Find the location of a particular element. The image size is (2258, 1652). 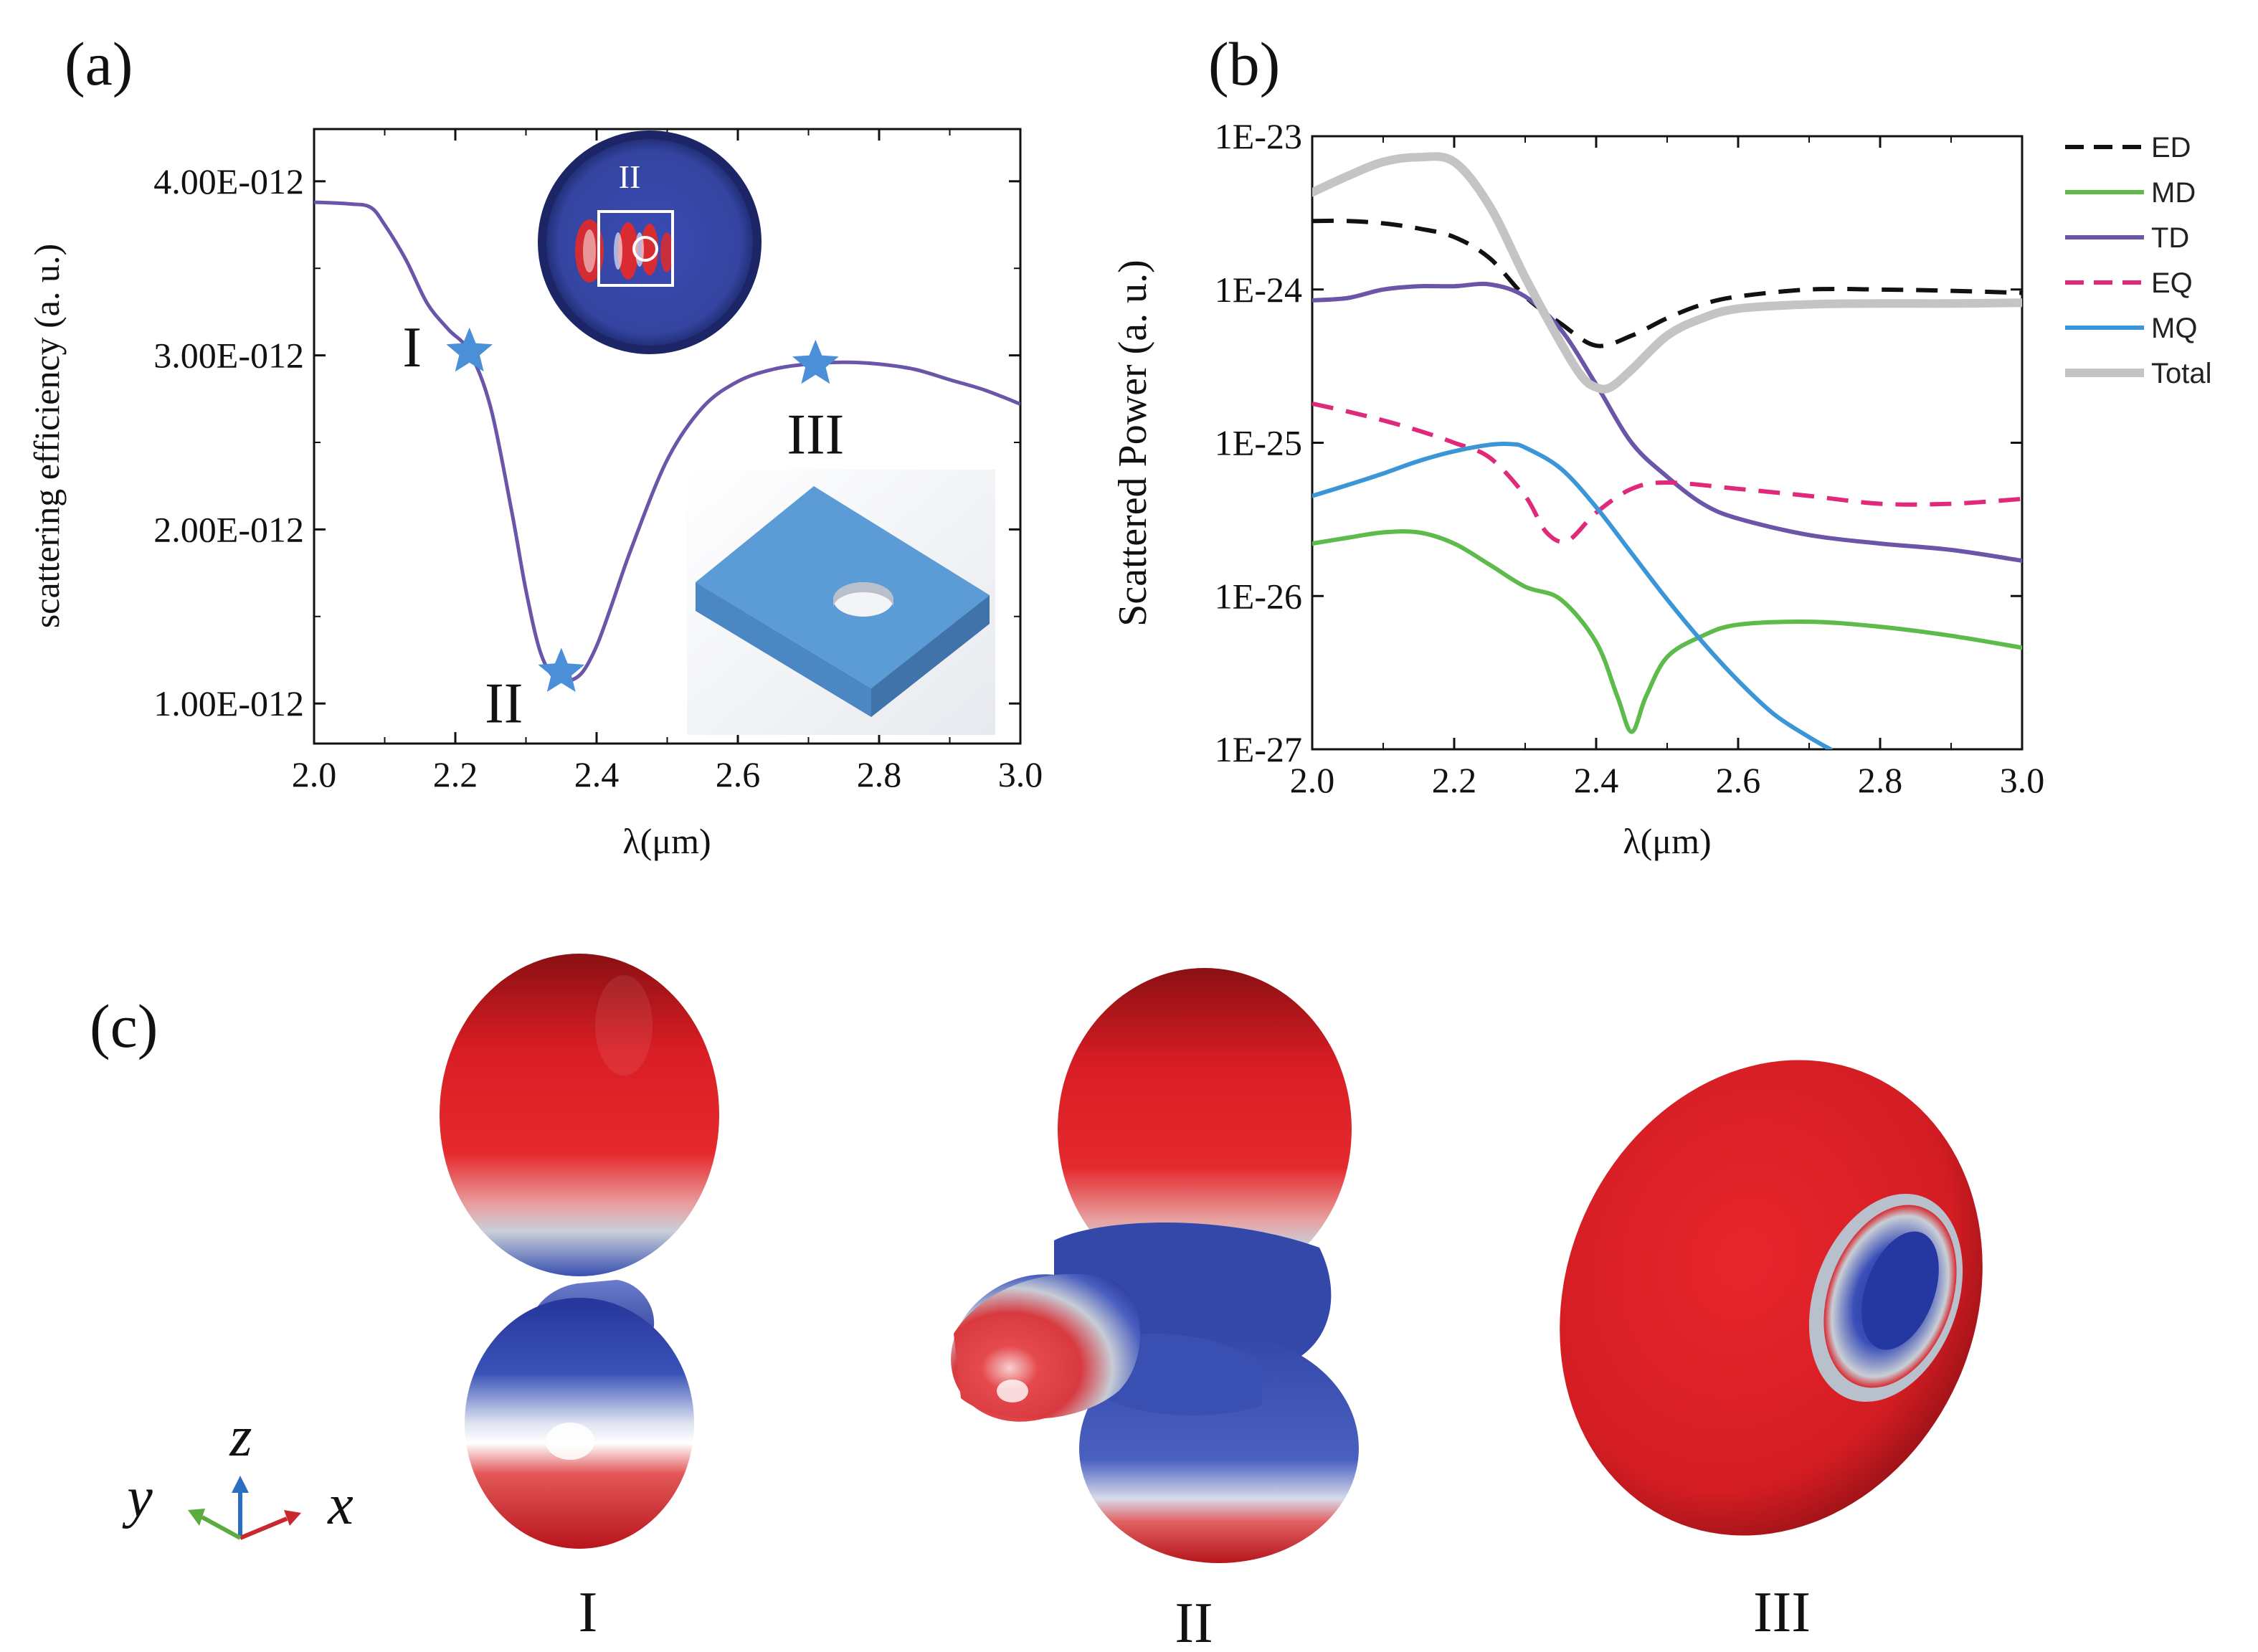

b-xtick-label: 2.8 is located at coordinates (1880, 780).